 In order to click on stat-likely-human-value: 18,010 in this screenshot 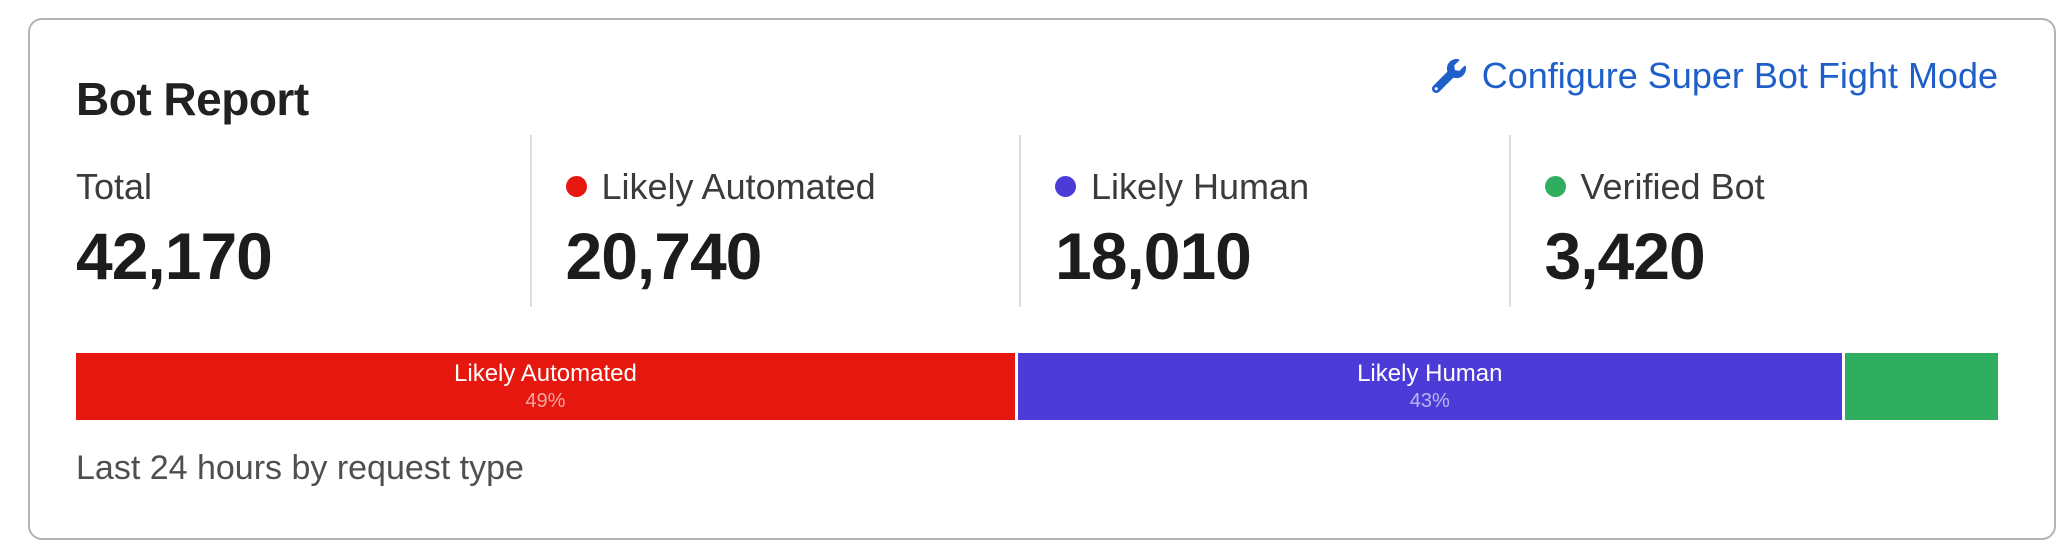, I will do `click(1153, 256)`.